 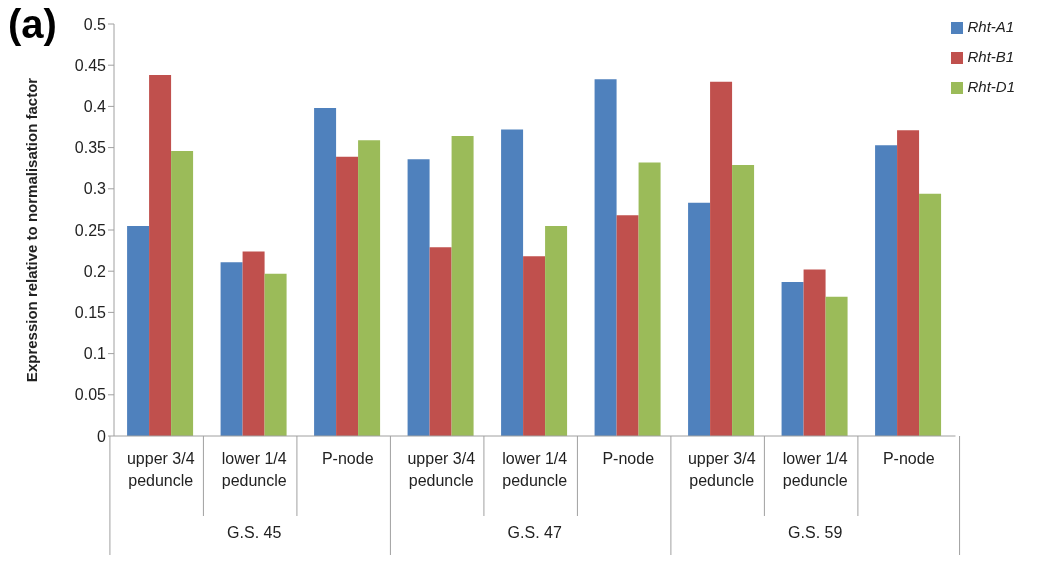 What do you see at coordinates (991, 86) in the screenshot?
I see `legend-label: Rht-D1` at bounding box center [991, 86].